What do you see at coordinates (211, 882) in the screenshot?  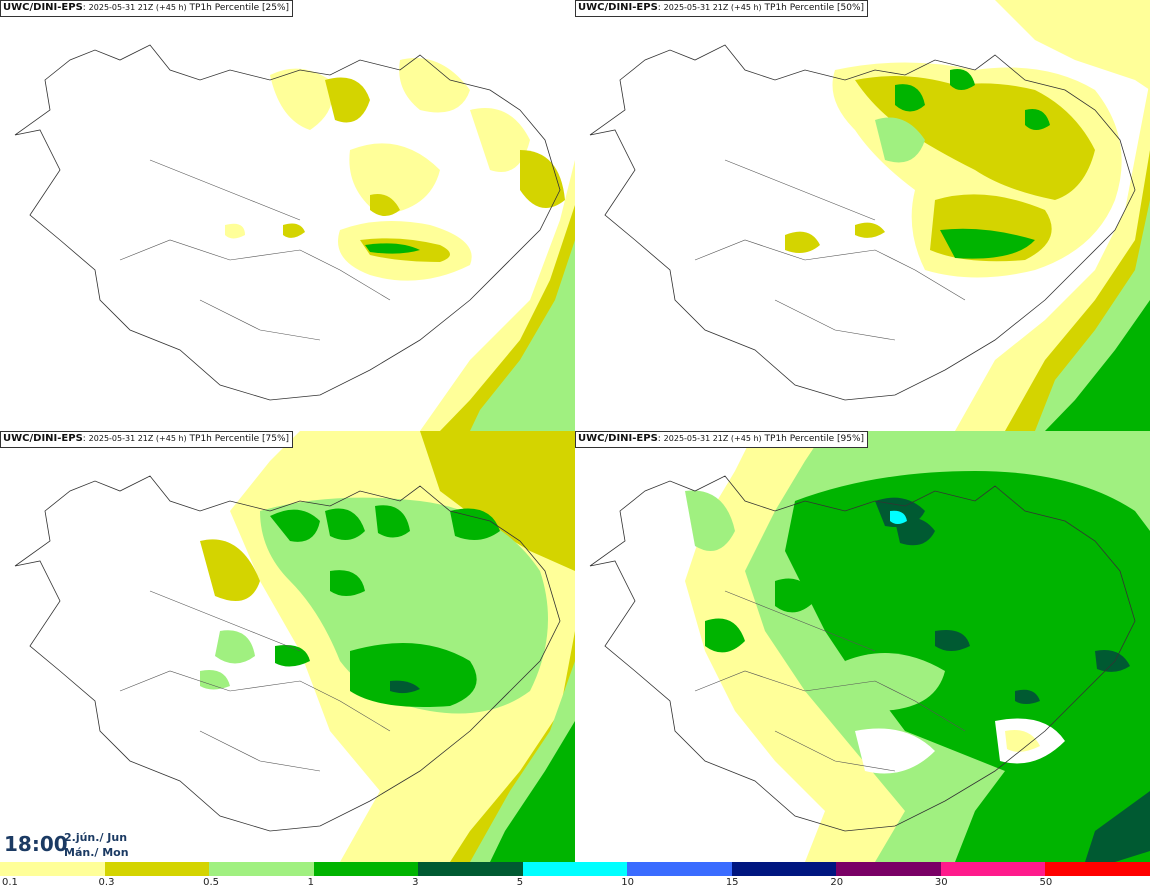 I see `colorbar-tick-label: 0.5` at bounding box center [211, 882].